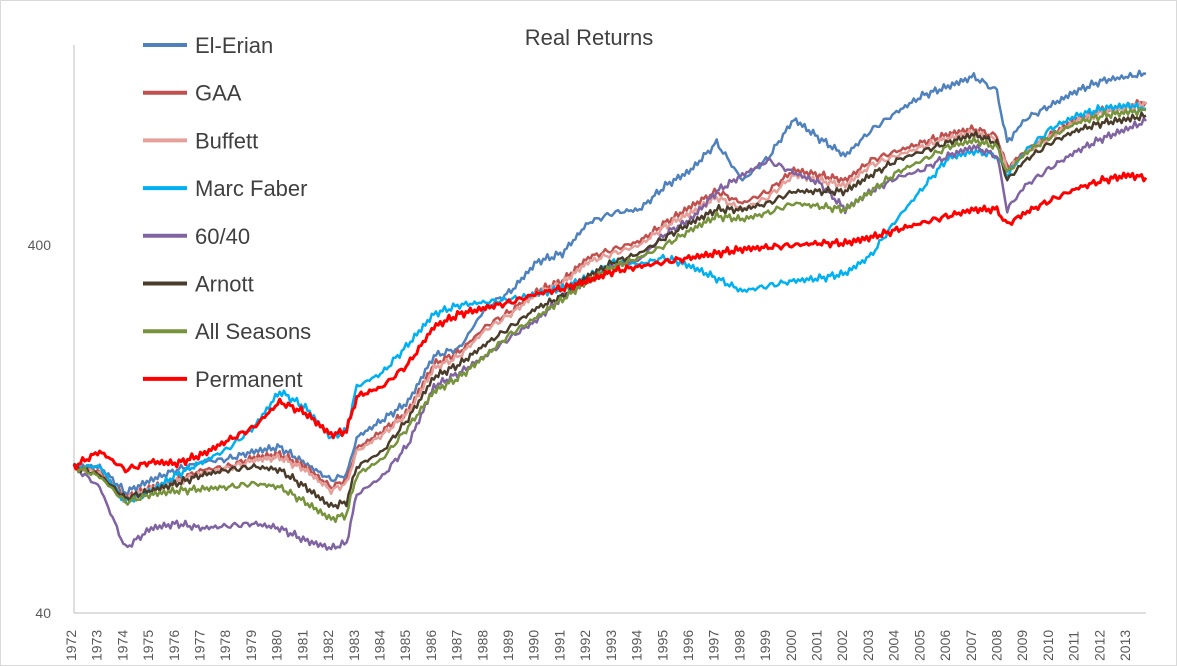 Image resolution: width=1177 pixels, height=666 pixels. Describe the element at coordinates (765, 645) in the screenshot. I see `x-tick-label: 1999` at that location.